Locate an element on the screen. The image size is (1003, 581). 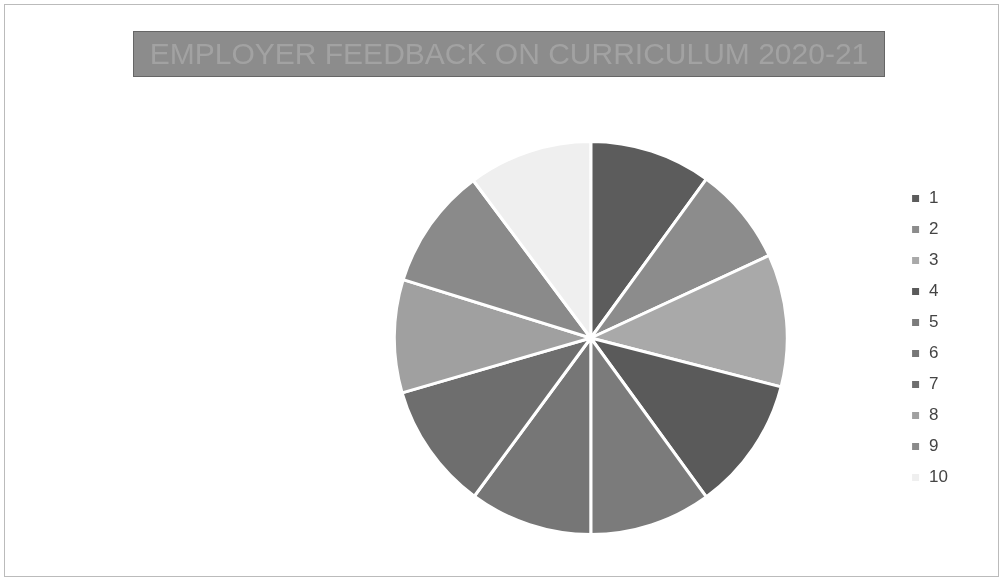
legend-label: 2 is located at coordinates (934, 229).